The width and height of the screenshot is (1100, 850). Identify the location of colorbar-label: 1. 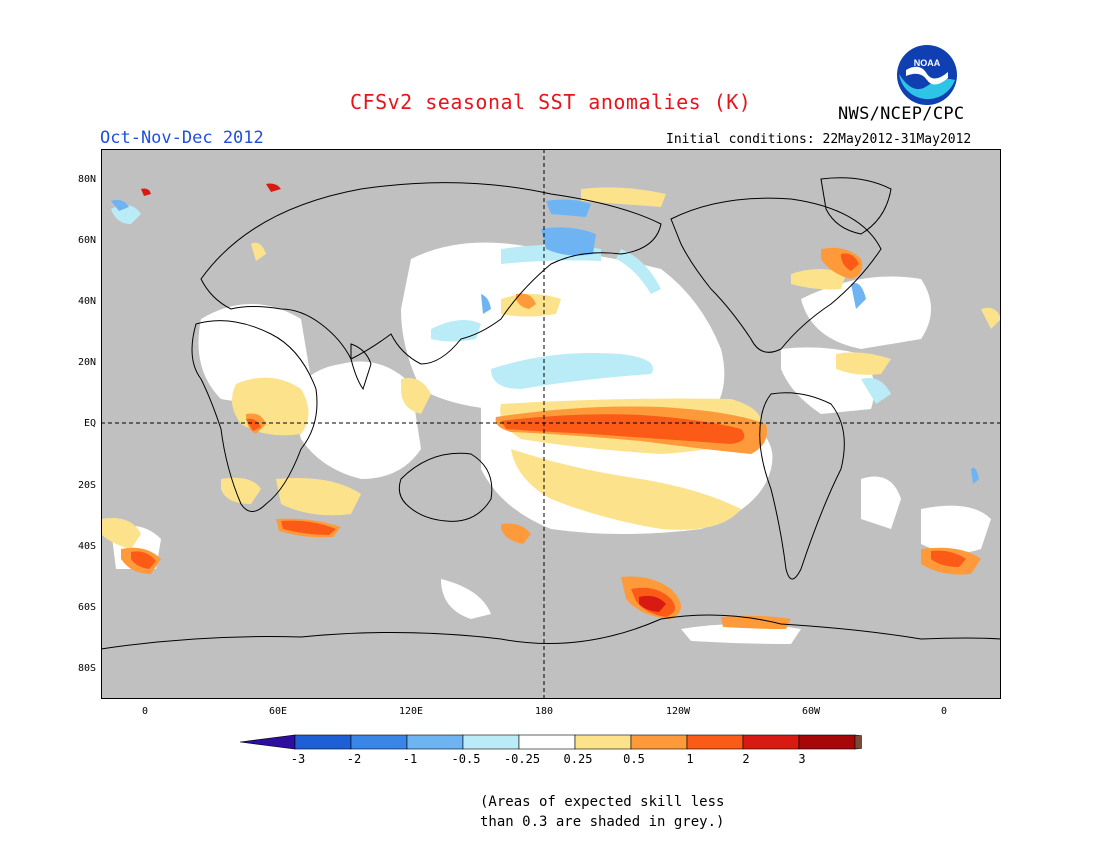
(690, 759).